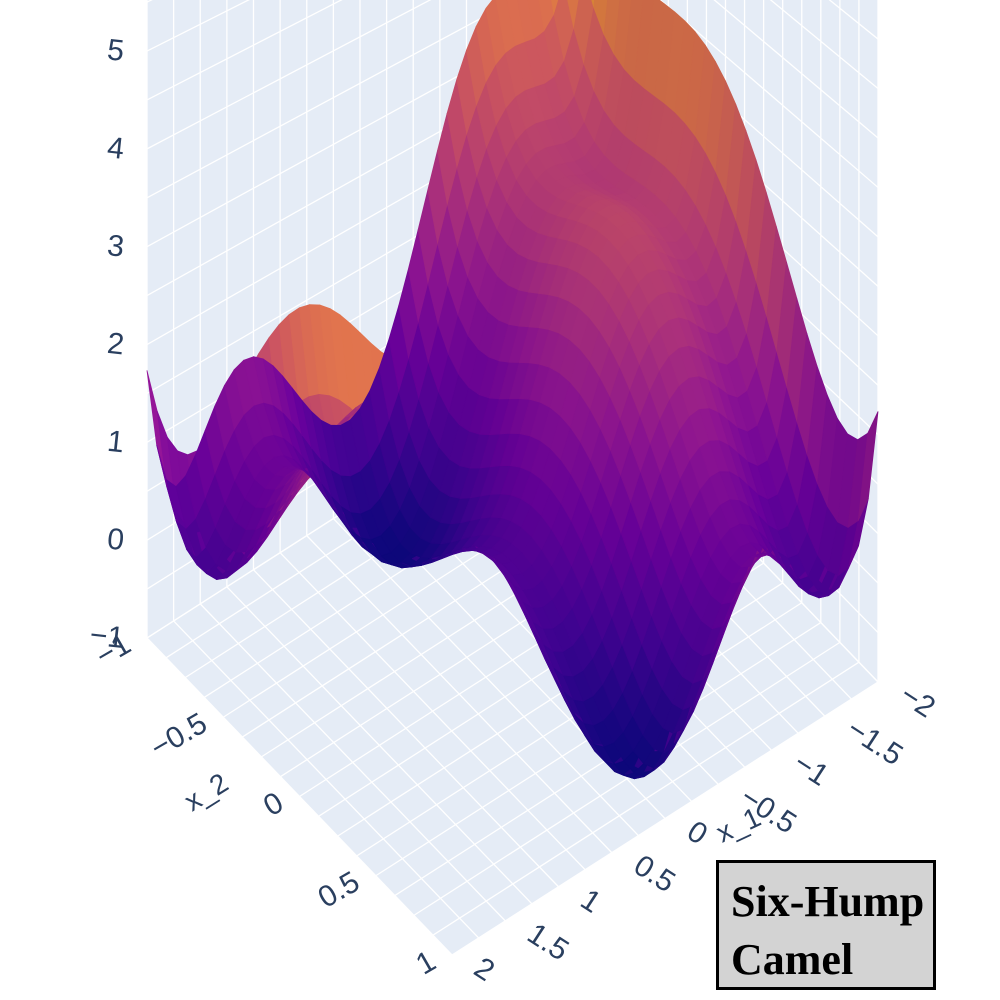 This screenshot has height=1000, width=1000. What do you see at coordinates (875, 742) in the screenshot?
I see `x-tick-label: −1.5` at bounding box center [875, 742].